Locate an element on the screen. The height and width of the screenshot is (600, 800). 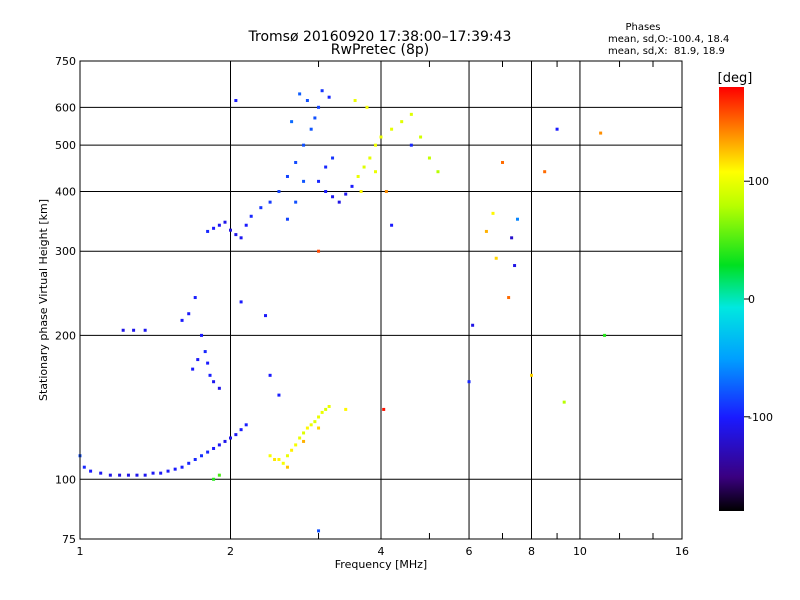
colorbar-label: [deg] is located at coordinates (735, 78).